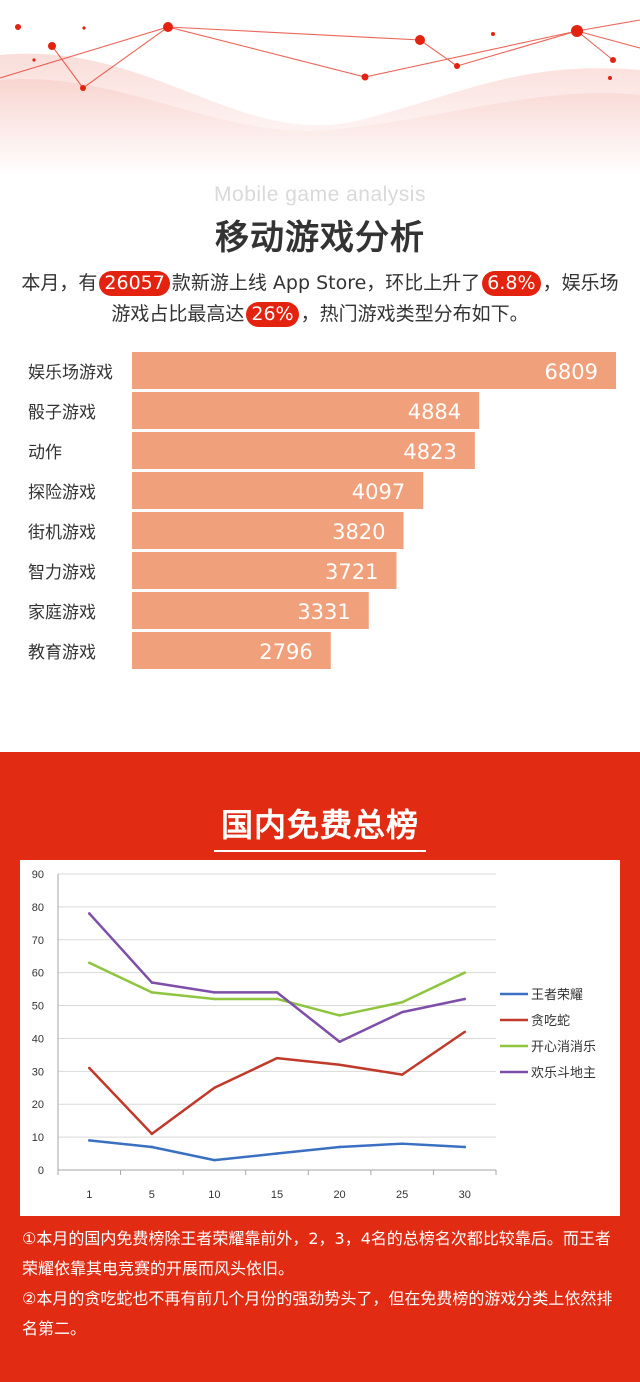  Describe the element at coordinates (429, 452) in the screenshot. I see `bar-value-label: 4823` at that location.